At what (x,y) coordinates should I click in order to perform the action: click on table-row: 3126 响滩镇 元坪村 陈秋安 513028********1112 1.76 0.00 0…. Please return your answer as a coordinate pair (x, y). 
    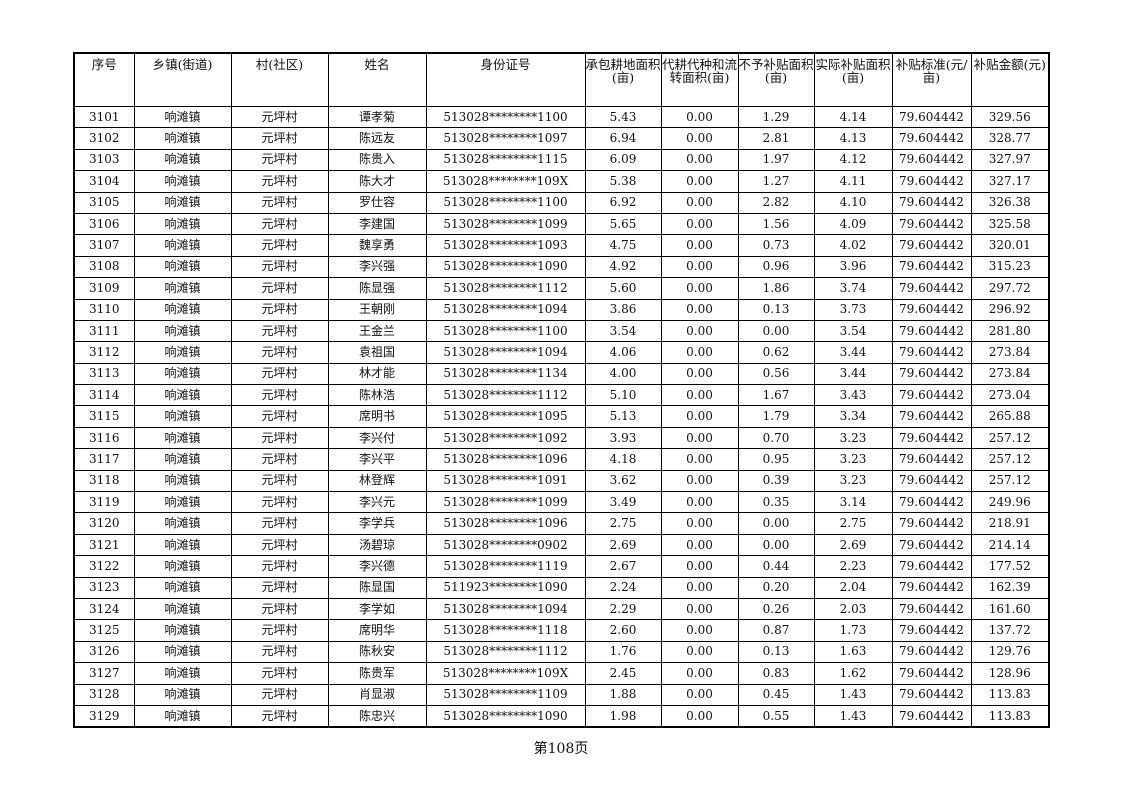
    Looking at the image, I should click on (561, 652).